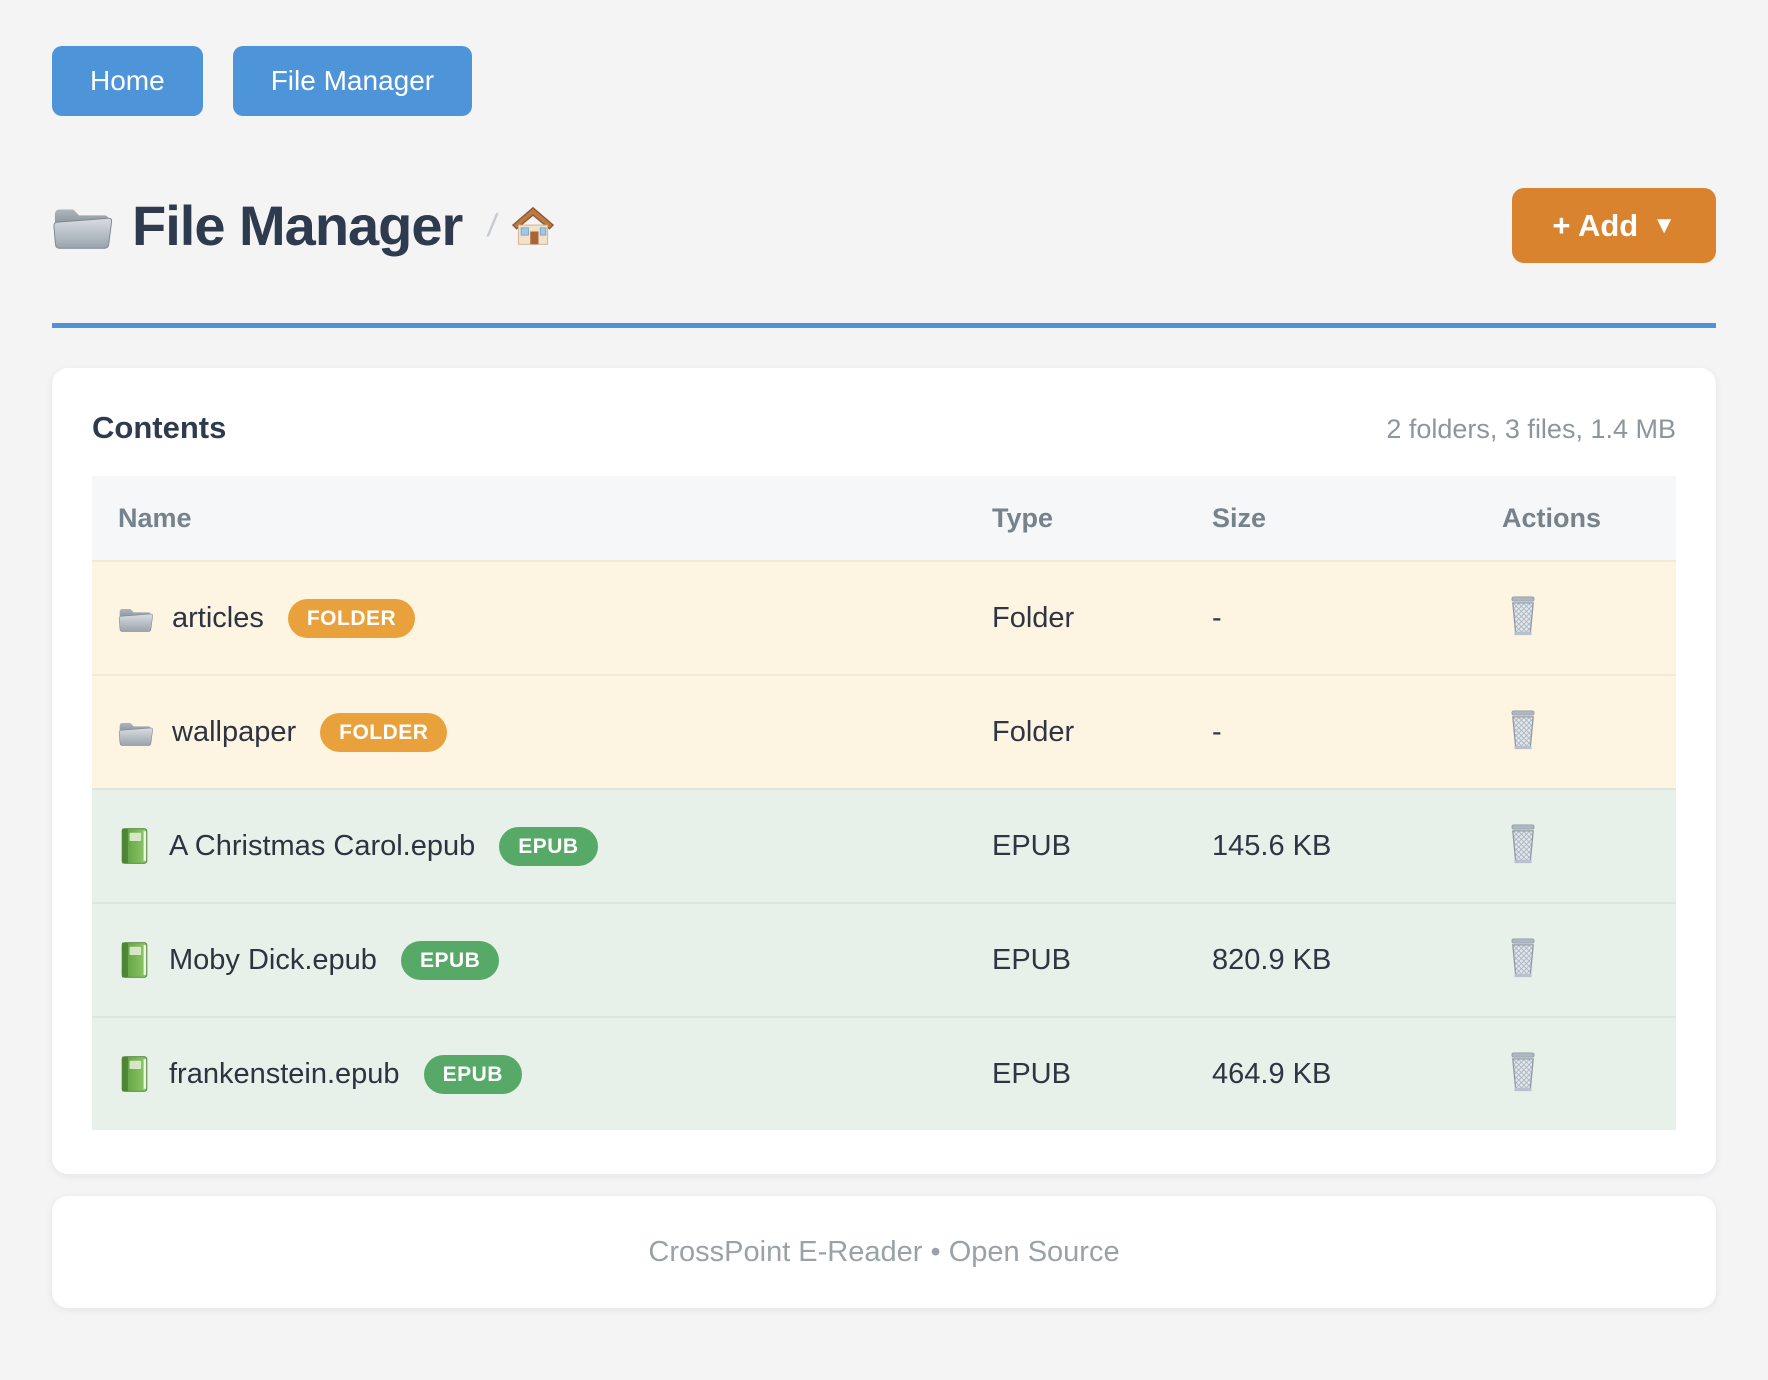  What do you see at coordinates (155, 517) in the screenshot?
I see `column-header-name: Name` at bounding box center [155, 517].